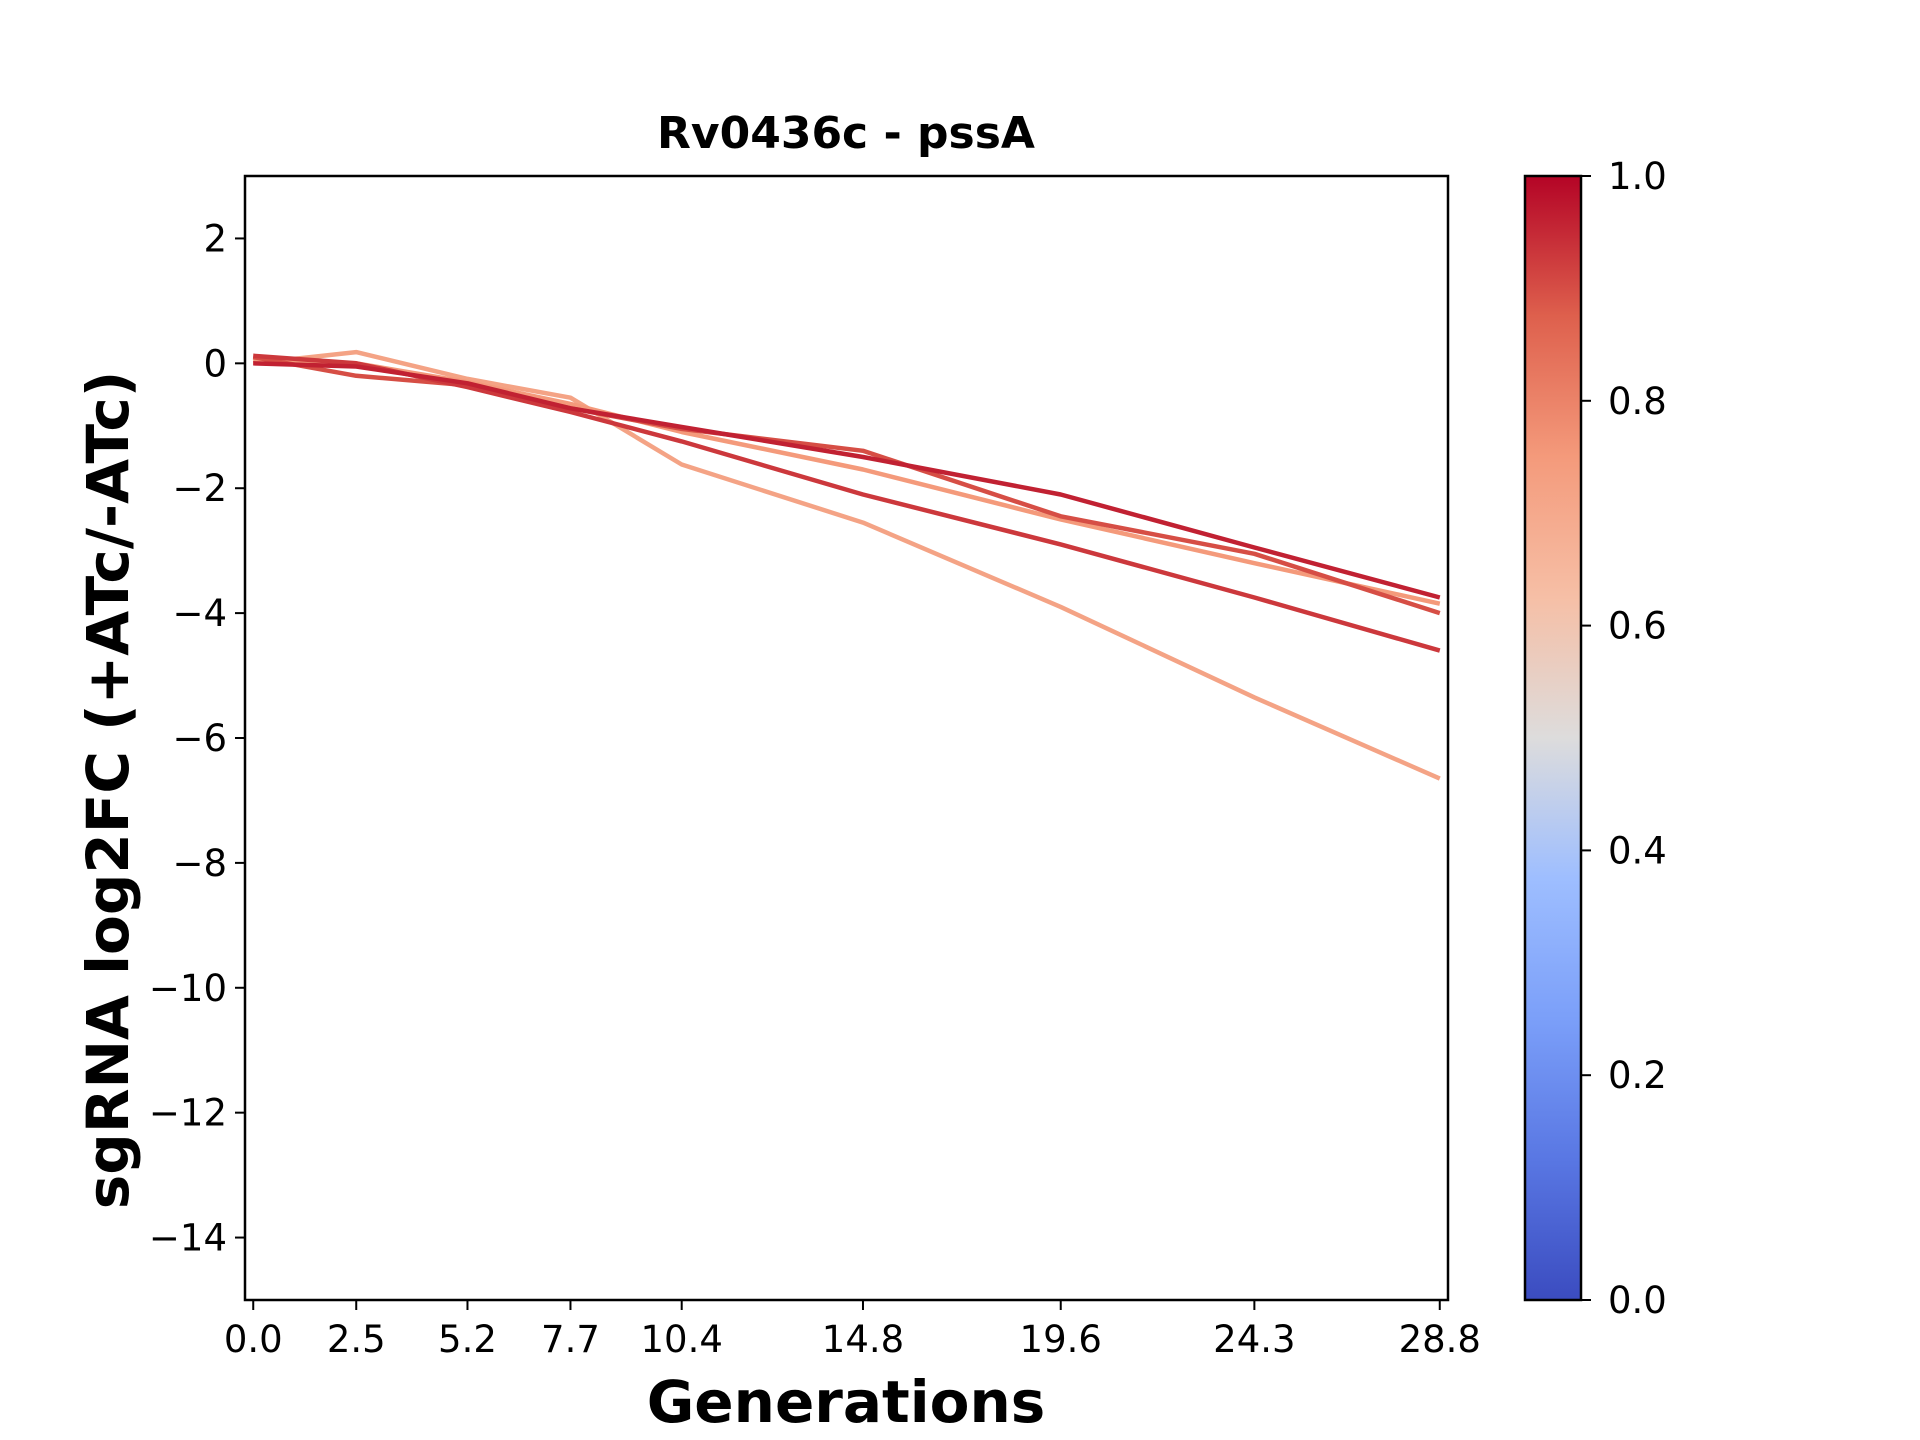 This screenshot has height=1440, width=1920. I want to click on x-tick-label: 0.0, so click(253, 1339).